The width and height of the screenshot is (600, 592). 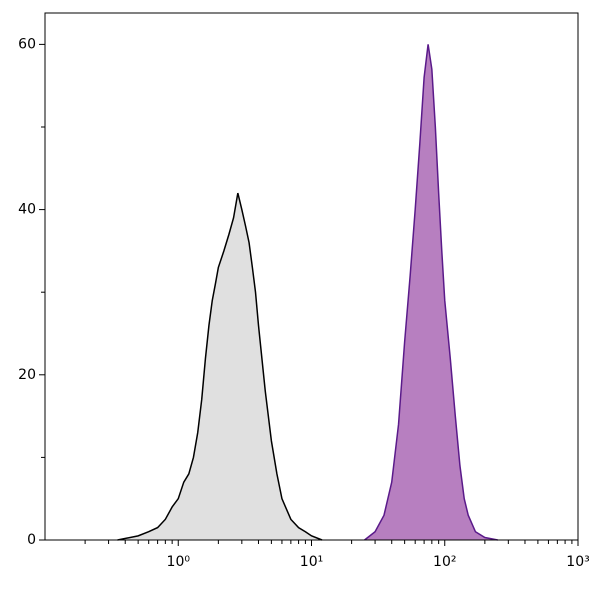 I want to click on y-tick-label: 40, so click(x=27, y=210).